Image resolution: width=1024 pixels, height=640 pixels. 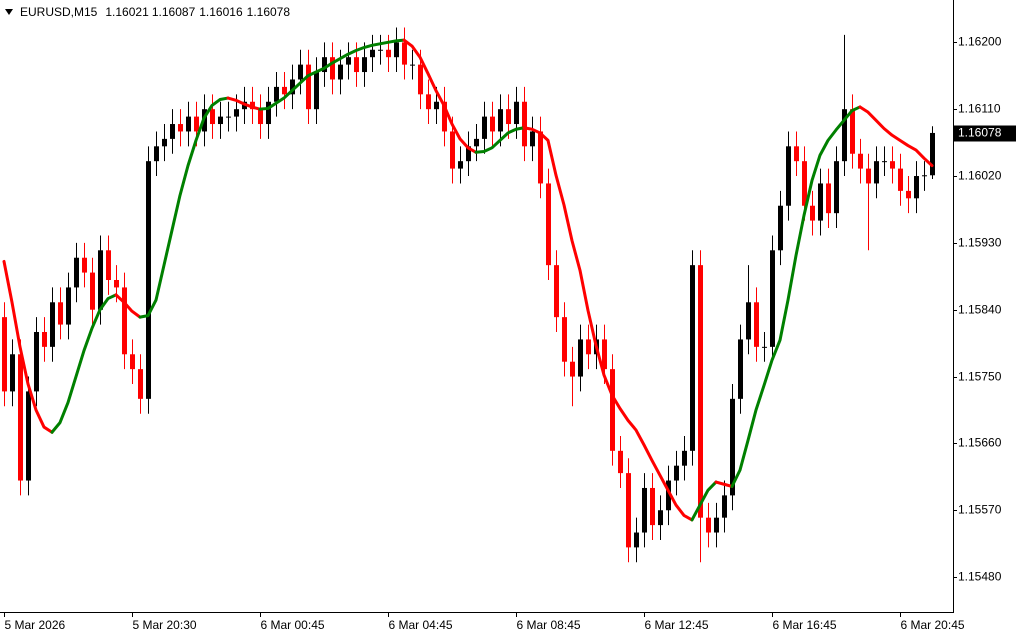 What do you see at coordinates (35, 625) in the screenshot?
I see `x-tick-label: 5 Mar 2026` at bounding box center [35, 625].